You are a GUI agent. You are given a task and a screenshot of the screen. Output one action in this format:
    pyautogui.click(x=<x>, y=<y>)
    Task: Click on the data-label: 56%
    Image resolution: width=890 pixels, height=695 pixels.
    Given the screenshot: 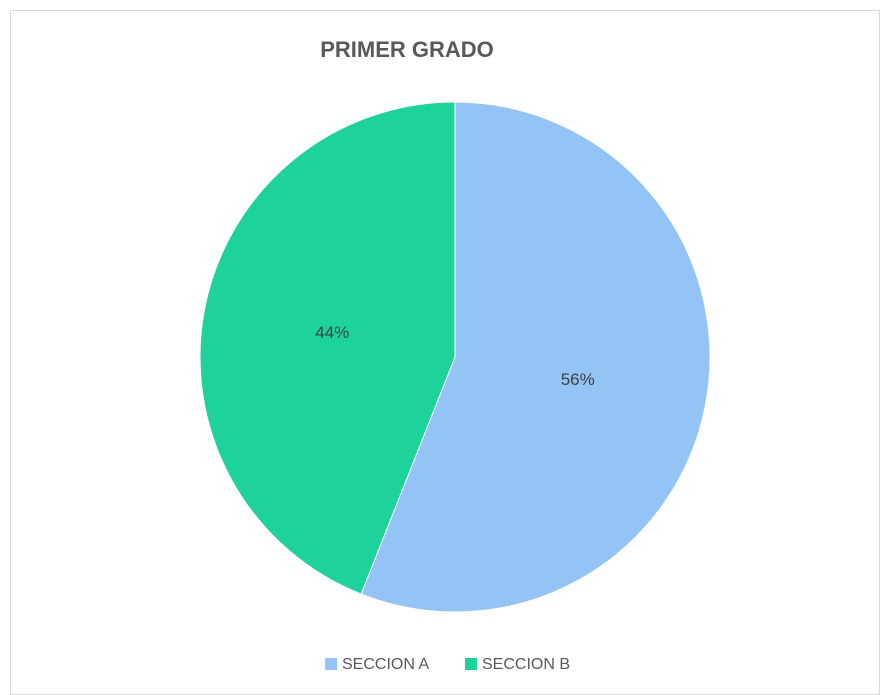 What is the action you would take?
    pyautogui.click(x=578, y=379)
    